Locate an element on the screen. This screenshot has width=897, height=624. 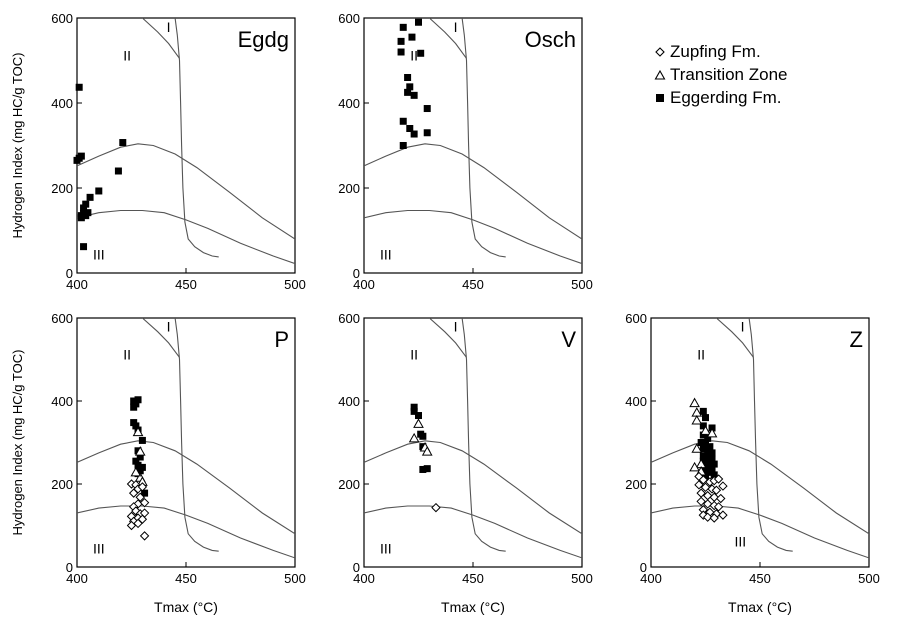
kerogen-boundary-lower is located at coordinates (186, 237).